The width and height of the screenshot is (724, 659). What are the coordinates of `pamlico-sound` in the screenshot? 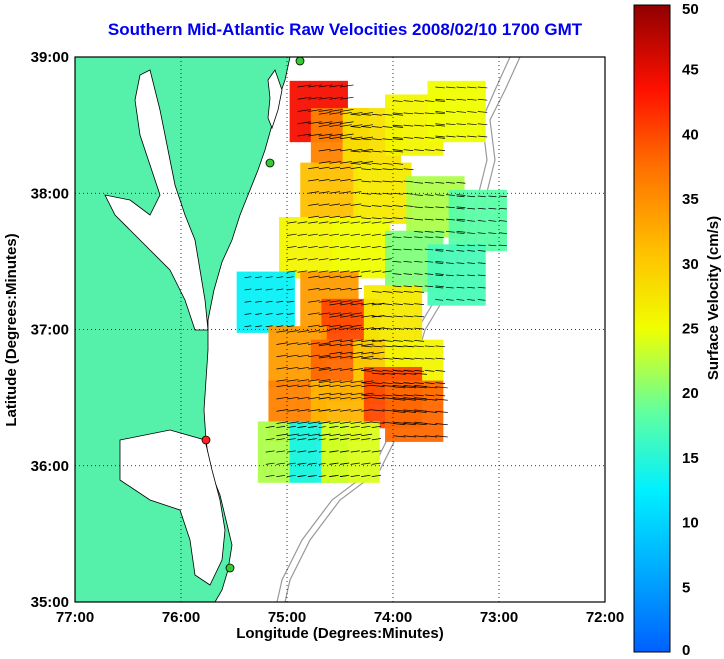 It's located at (172, 507).